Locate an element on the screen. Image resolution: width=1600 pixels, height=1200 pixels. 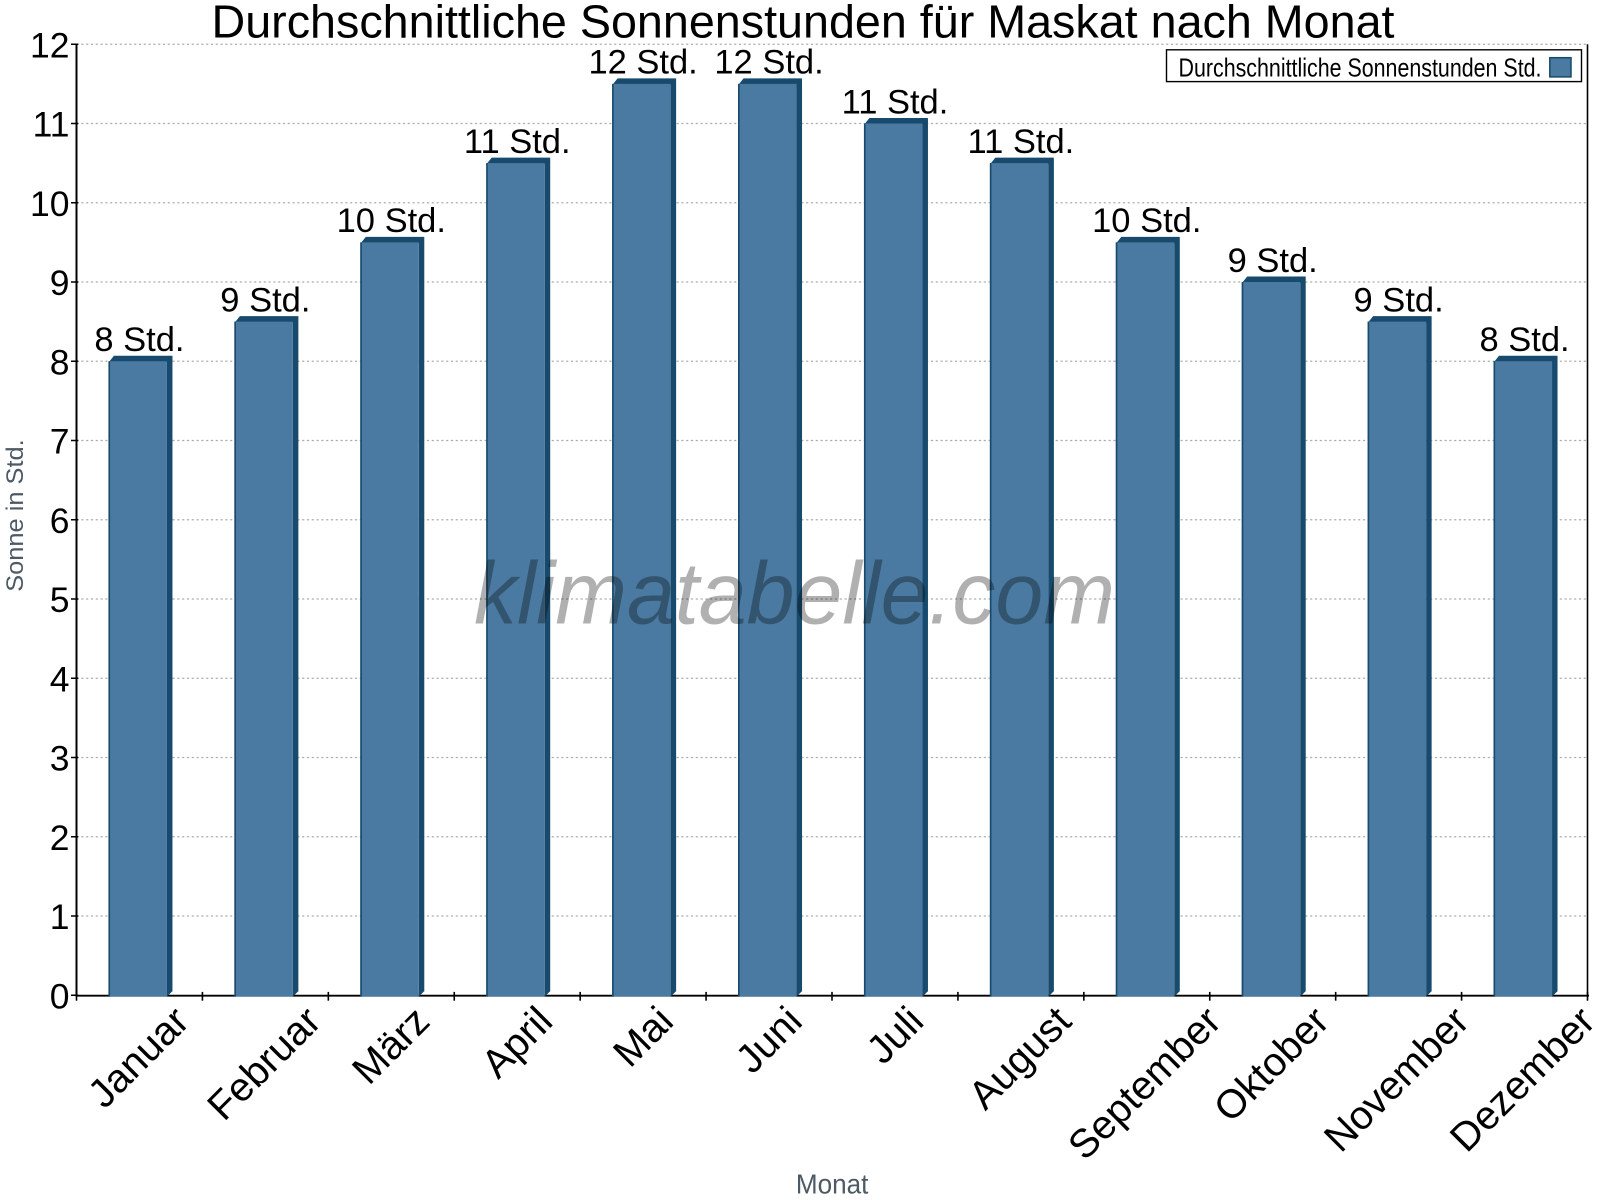
svg-text:Durchschnittliche Sonnenstunde: Durchschnittliche Sonnenstunden Std. is located at coordinates (1360, 67).